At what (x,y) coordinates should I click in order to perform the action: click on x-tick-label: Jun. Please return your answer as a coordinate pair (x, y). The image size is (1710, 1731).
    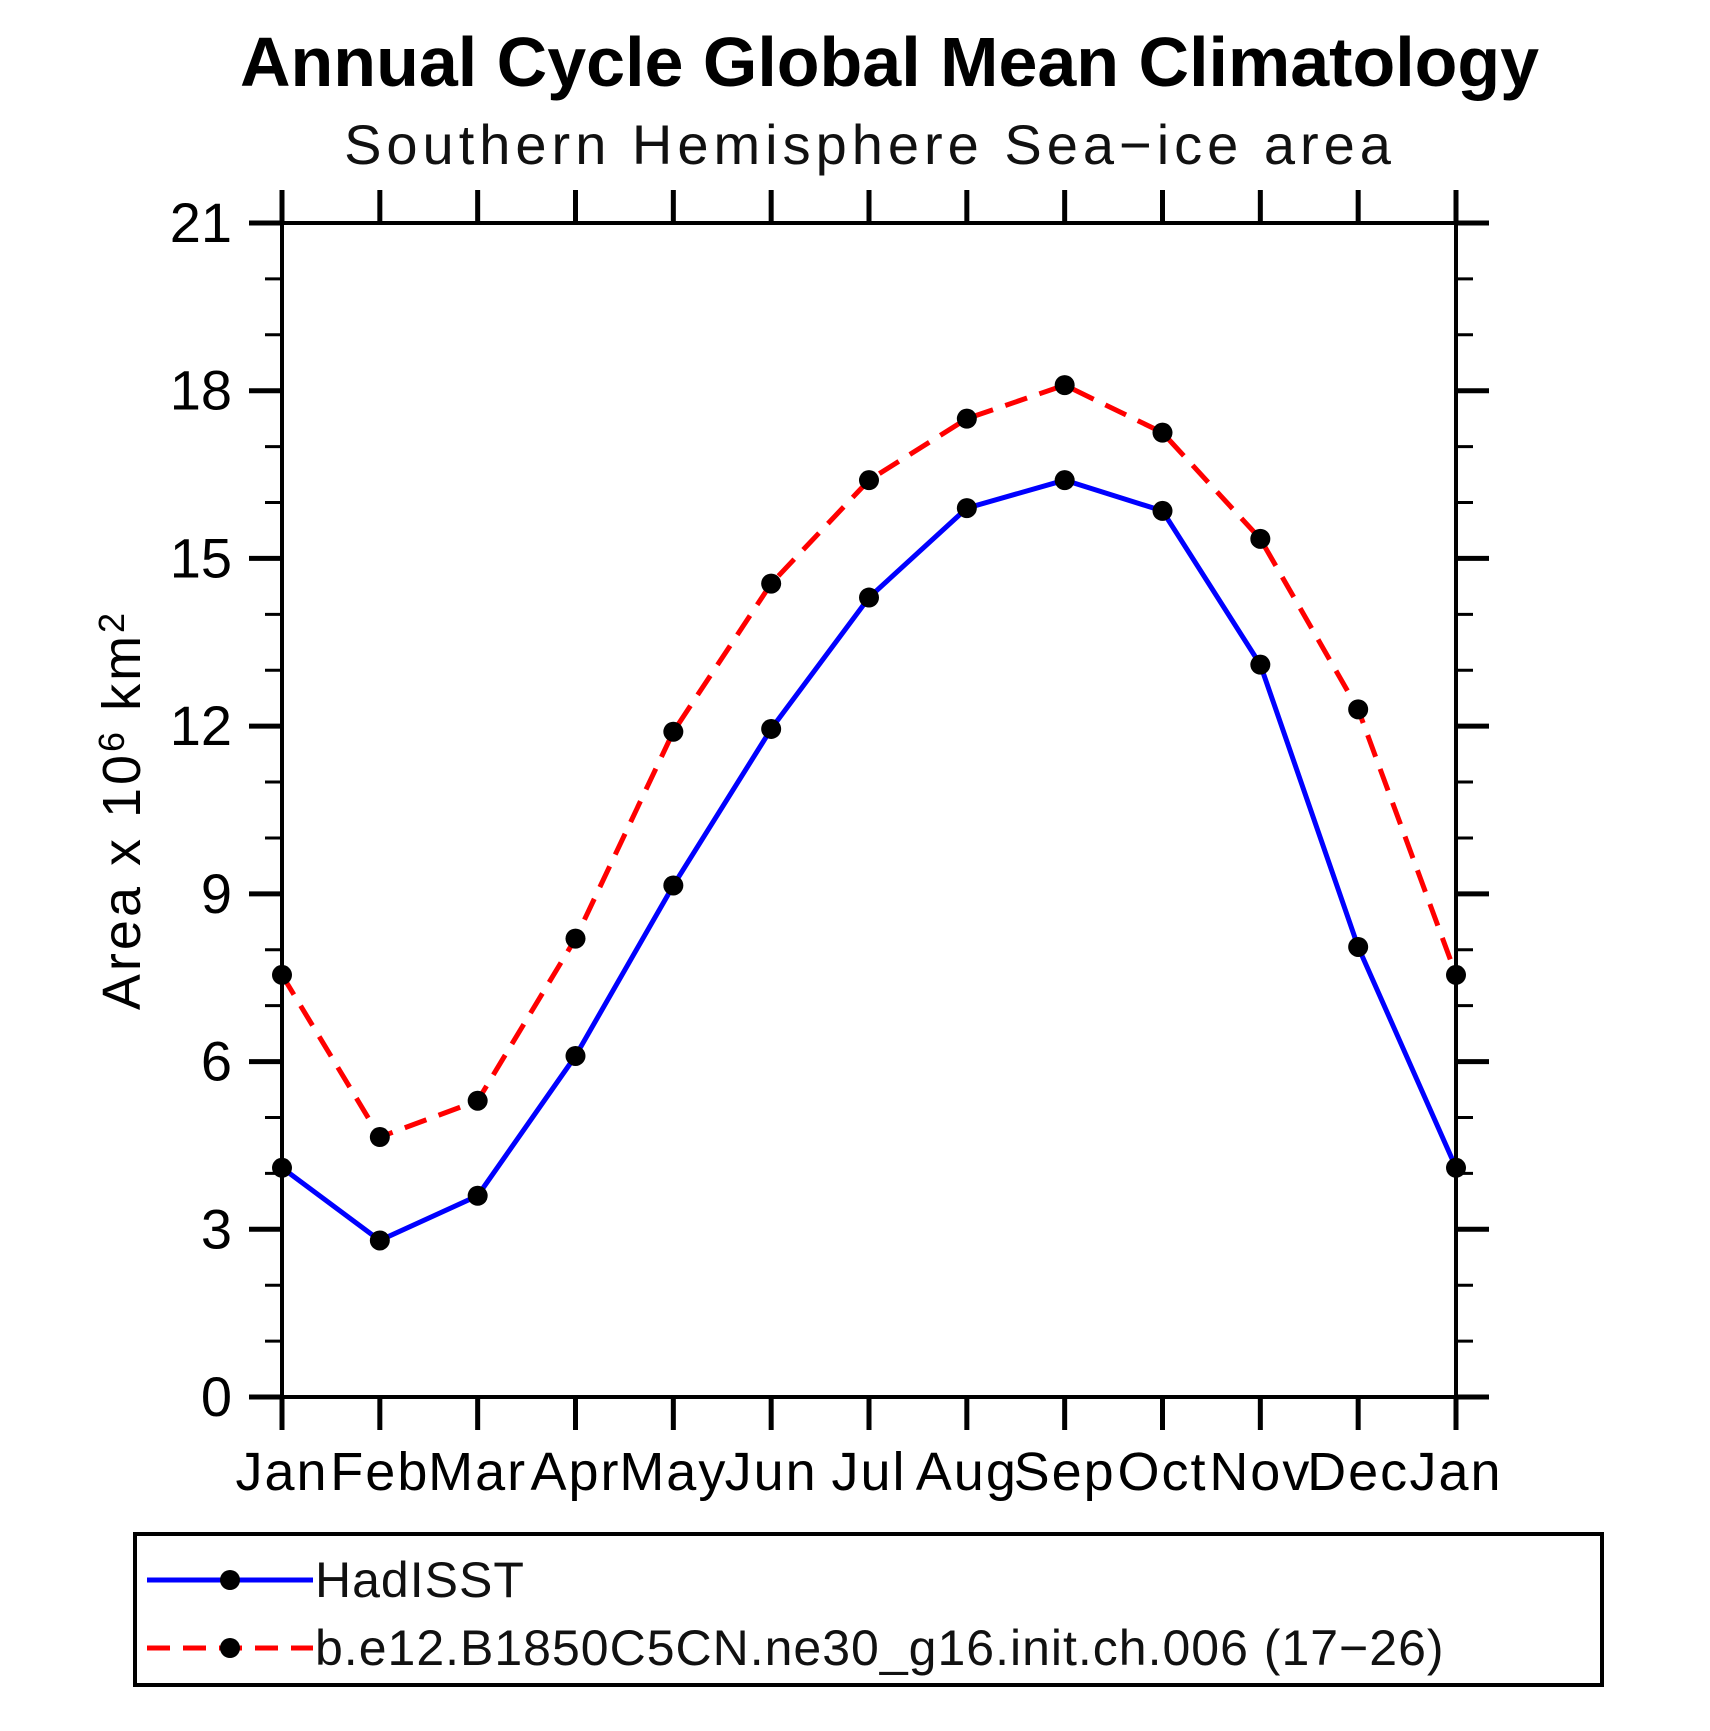
    Looking at the image, I should click on (771, 1472).